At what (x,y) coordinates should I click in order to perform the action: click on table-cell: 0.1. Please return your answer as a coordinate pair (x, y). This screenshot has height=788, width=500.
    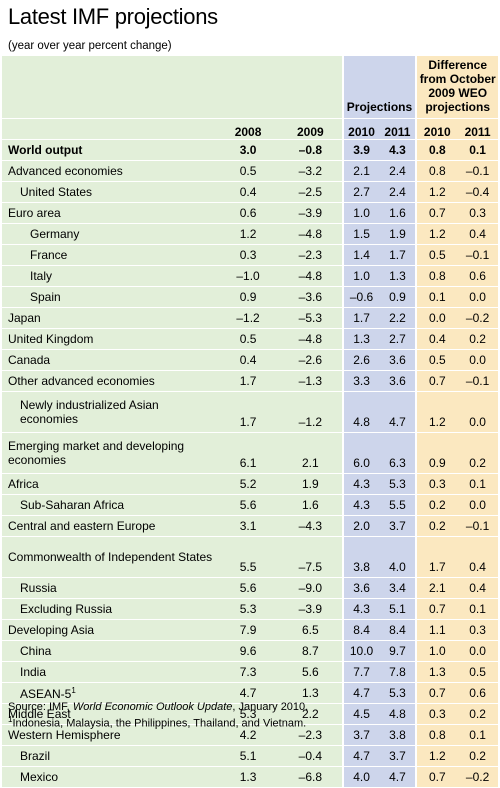
    Looking at the image, I should click on (477, 735).